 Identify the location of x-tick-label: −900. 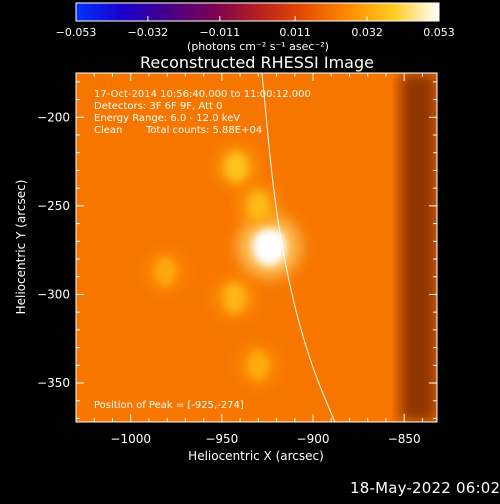
(313, 439).